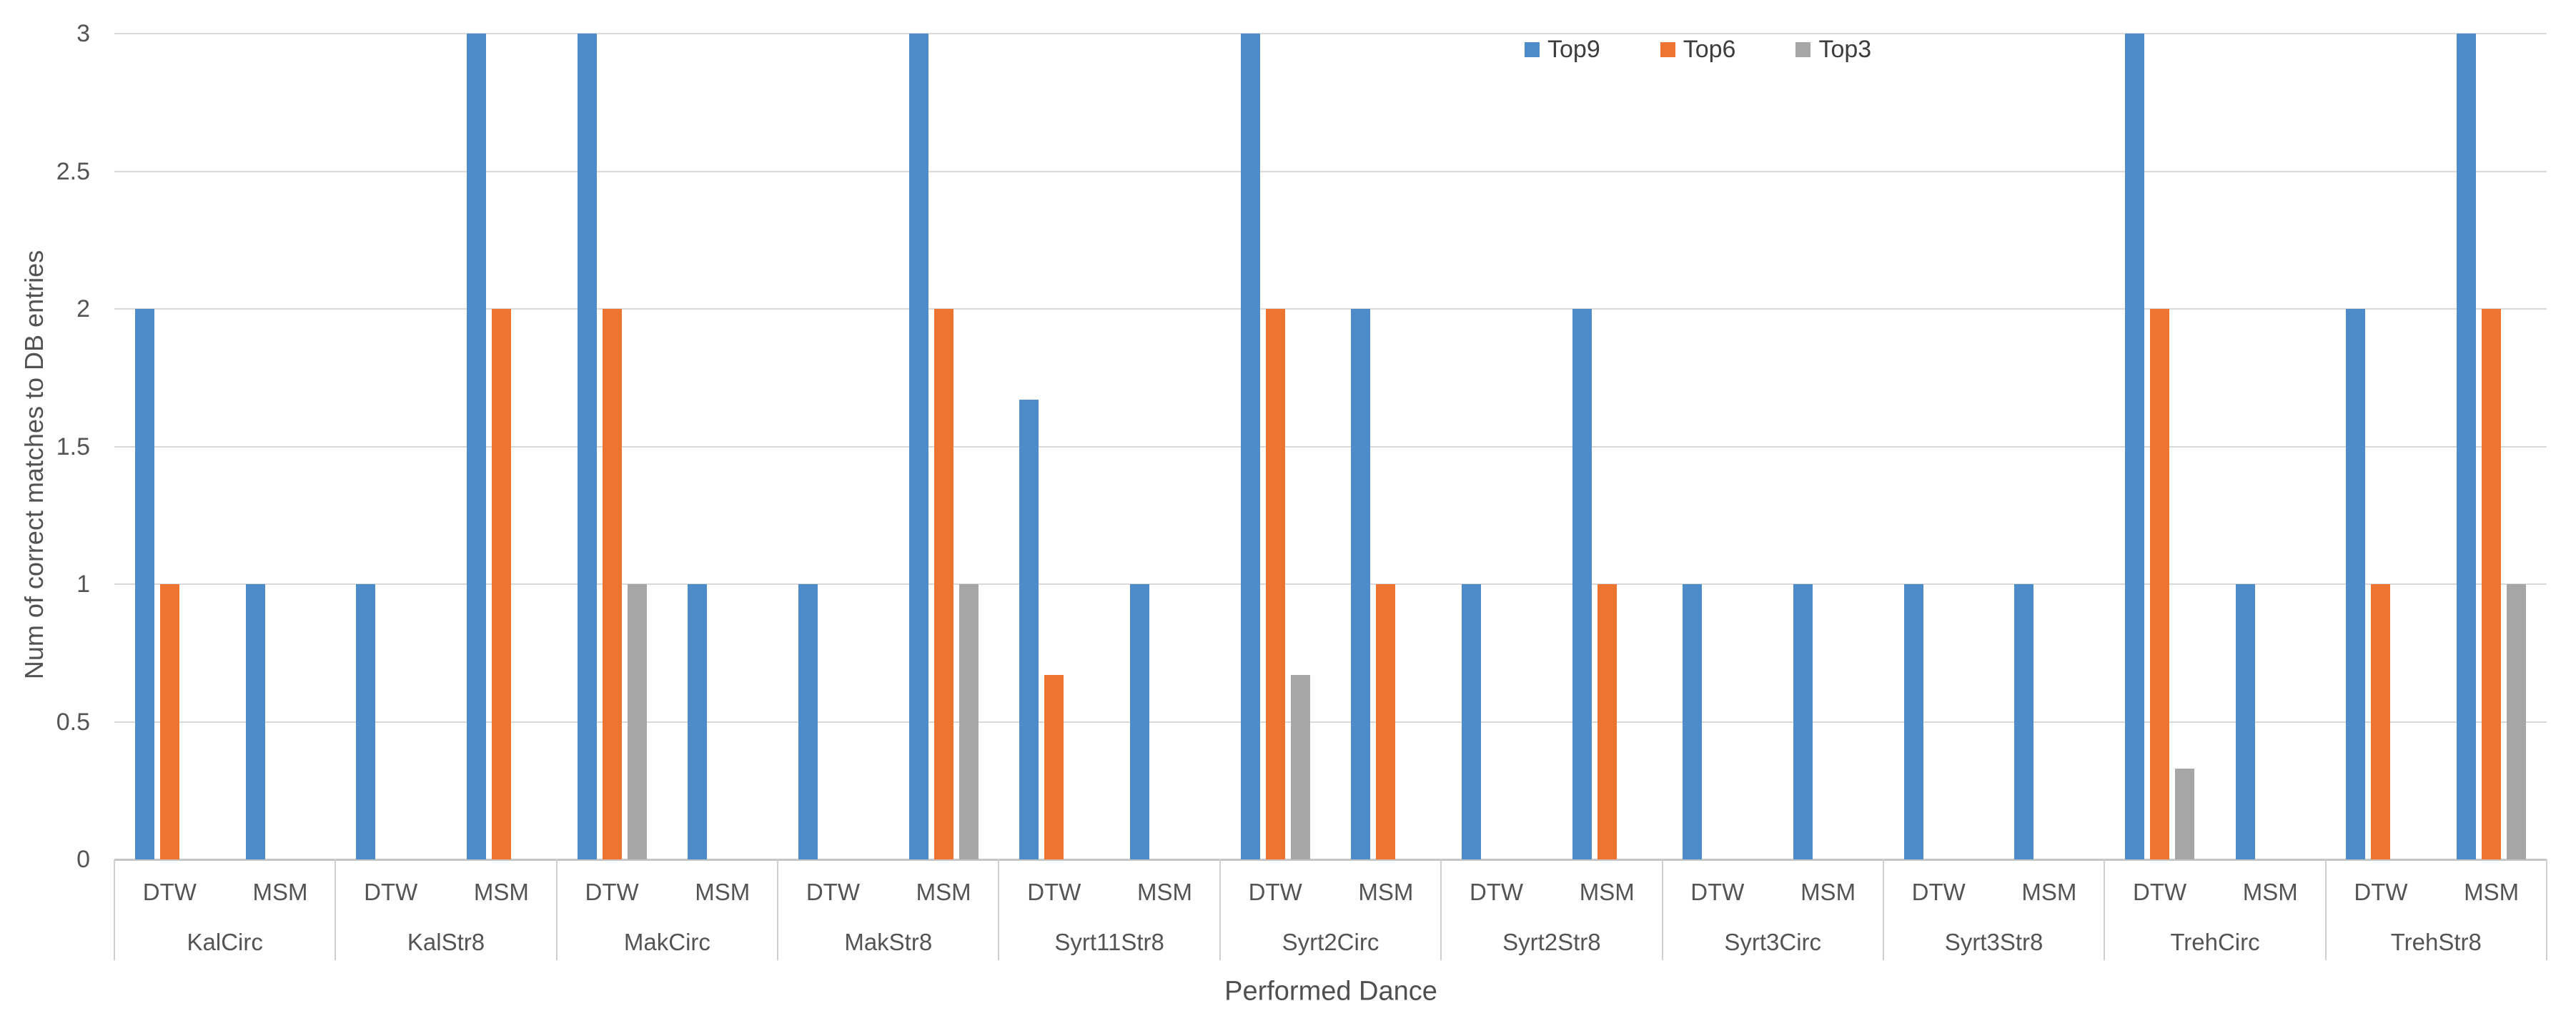  What do you see at coordinates (83, 859) in the screenshot?
I see `y-tick-label: 0` at bounding box center [83, 859].